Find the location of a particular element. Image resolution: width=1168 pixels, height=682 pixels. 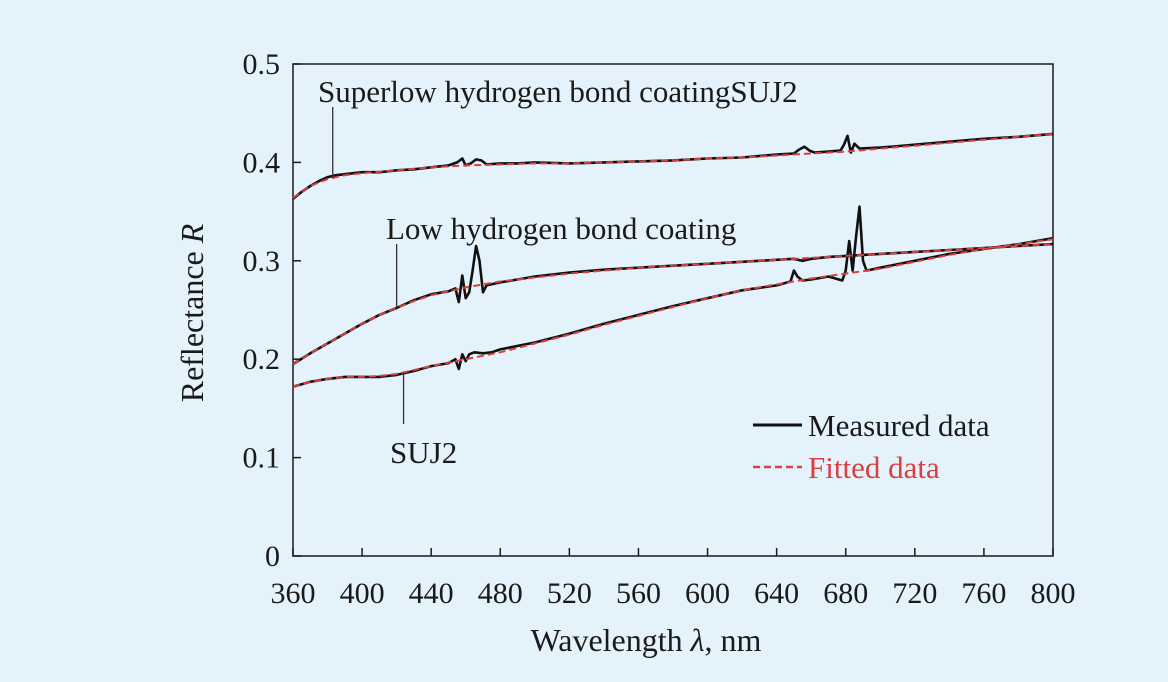

x-tick-label: 480 is located at coordinates (500, 593).